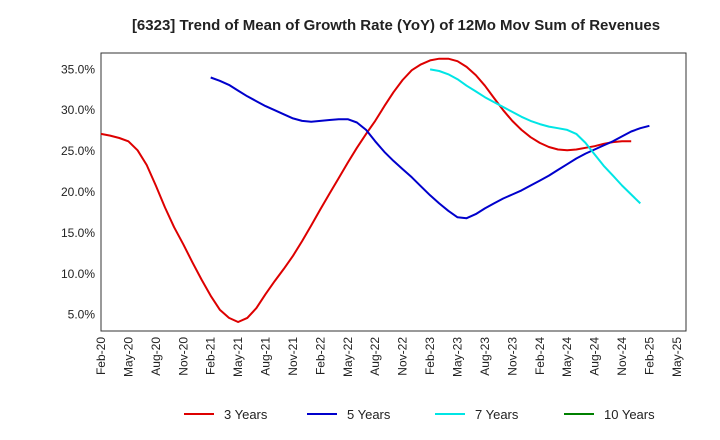 The height and width of the screenshot is (440, 720). What do you see at coordinates (457, 357) in the screenshot?
I see `x-tick-label: May-23` at bounding box center [457, 357].